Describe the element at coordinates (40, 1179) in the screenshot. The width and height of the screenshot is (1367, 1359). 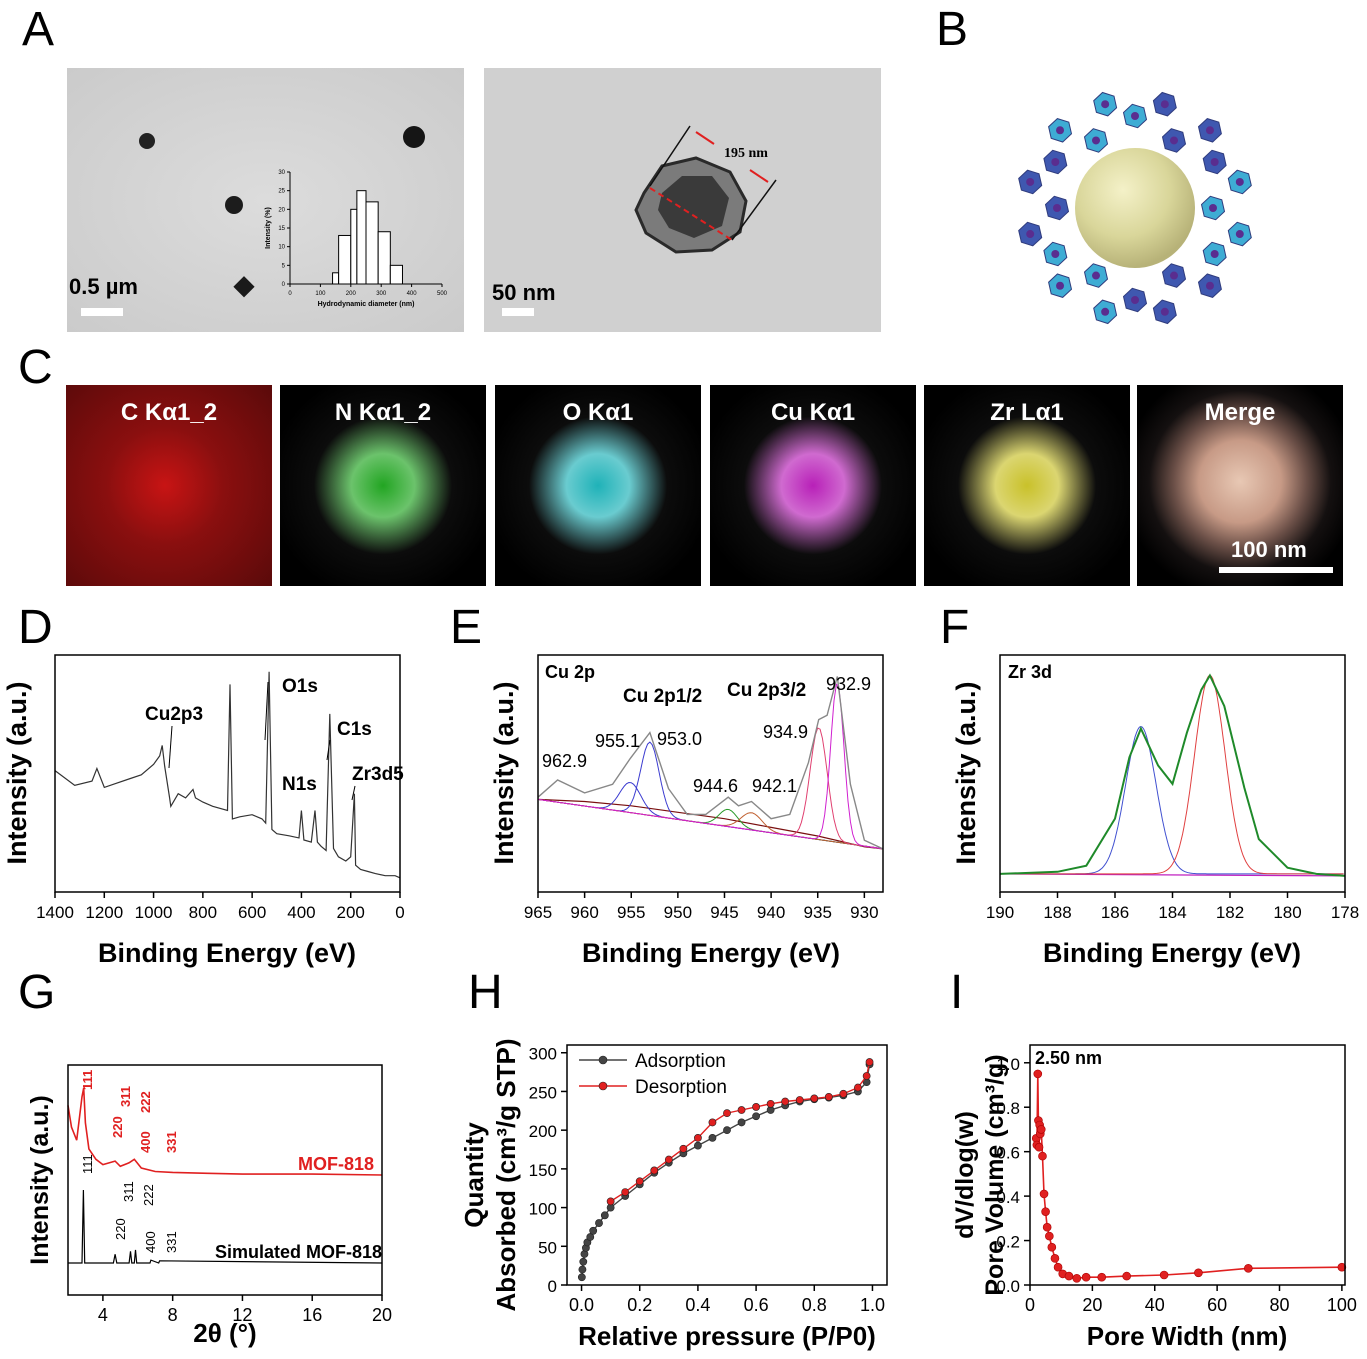
I see `y-axis-label-g: Intensity (a.u.)` at that location.